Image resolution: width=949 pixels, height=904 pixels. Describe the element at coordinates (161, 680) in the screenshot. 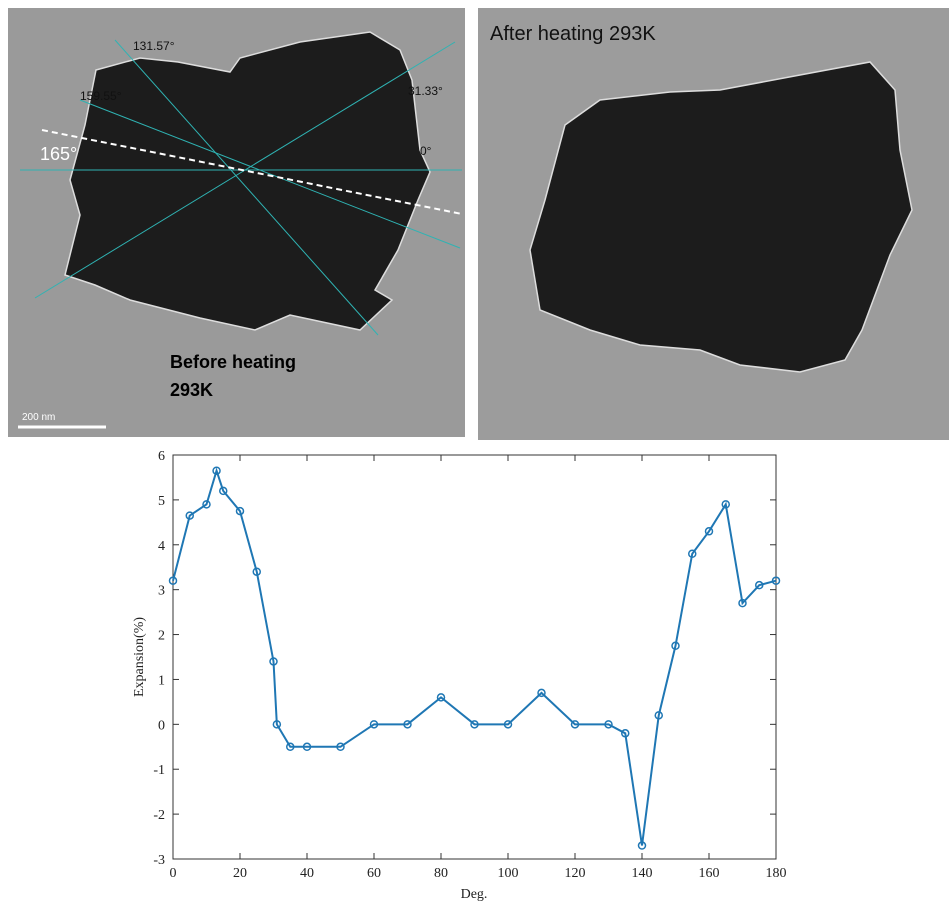

I see `y-tick-label: 1` at that location.